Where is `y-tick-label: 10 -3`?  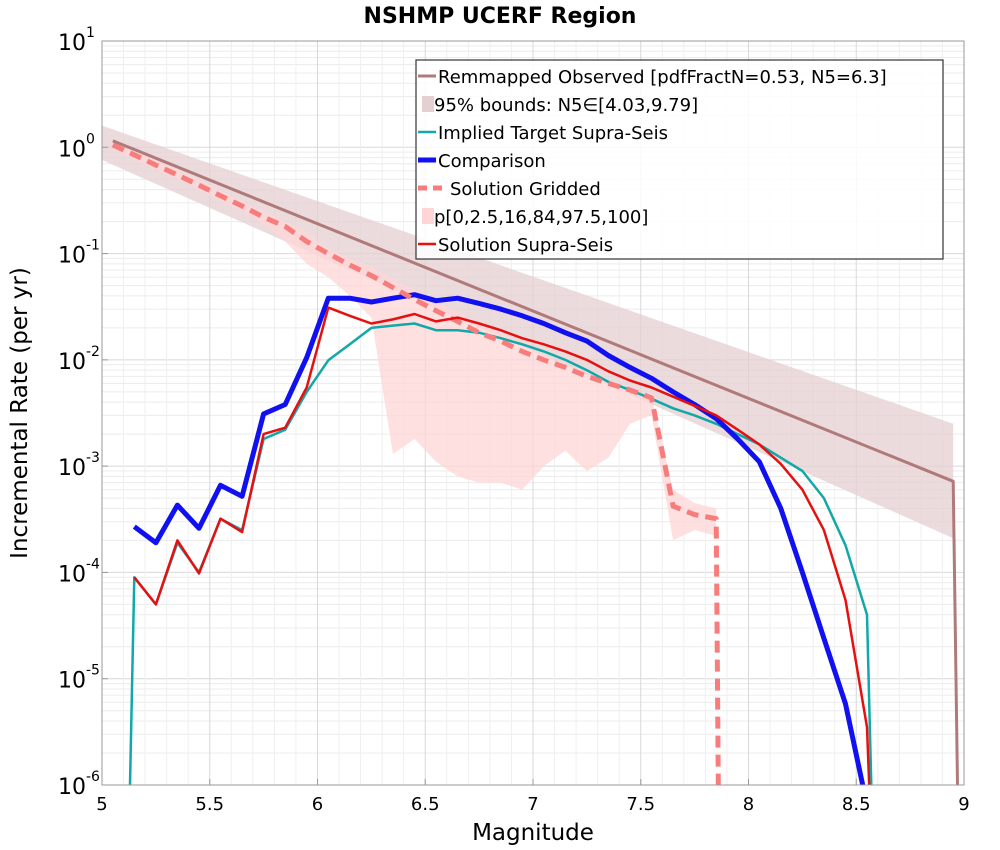 y-tick-label: 10 -3 is located at coordinates (79, 465).